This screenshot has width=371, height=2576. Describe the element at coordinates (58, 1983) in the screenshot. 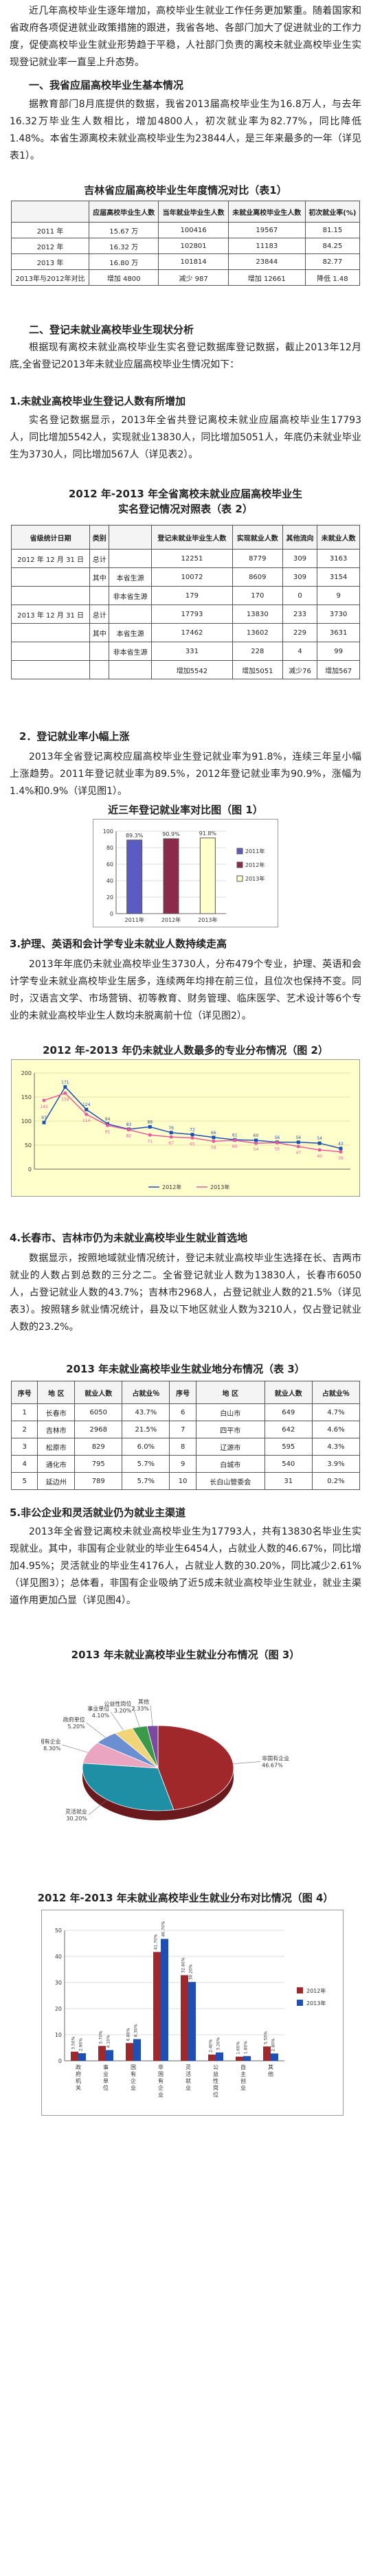

I see `fig4-ytick: 30` at that location.